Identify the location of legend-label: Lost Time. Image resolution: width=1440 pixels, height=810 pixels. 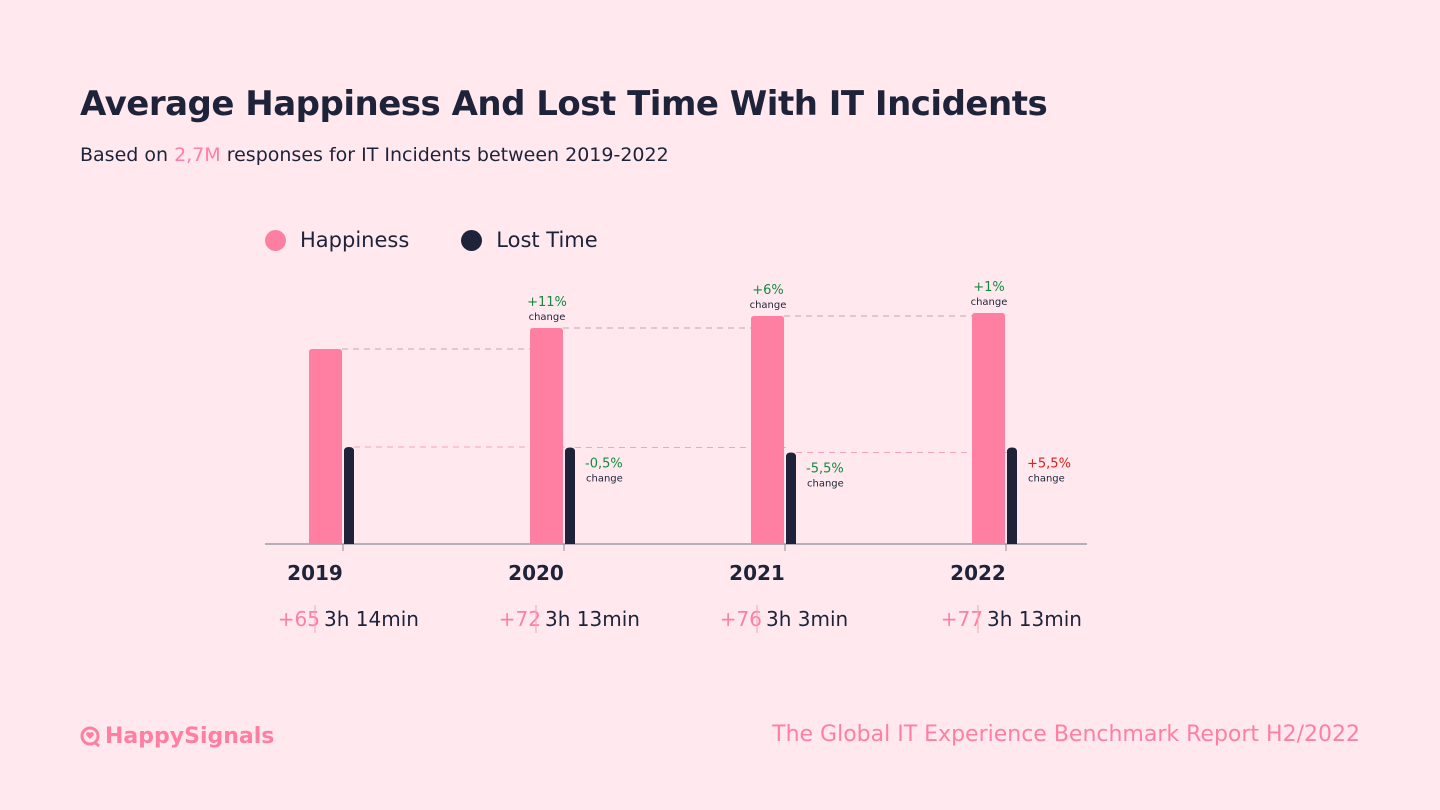
(547, 240).